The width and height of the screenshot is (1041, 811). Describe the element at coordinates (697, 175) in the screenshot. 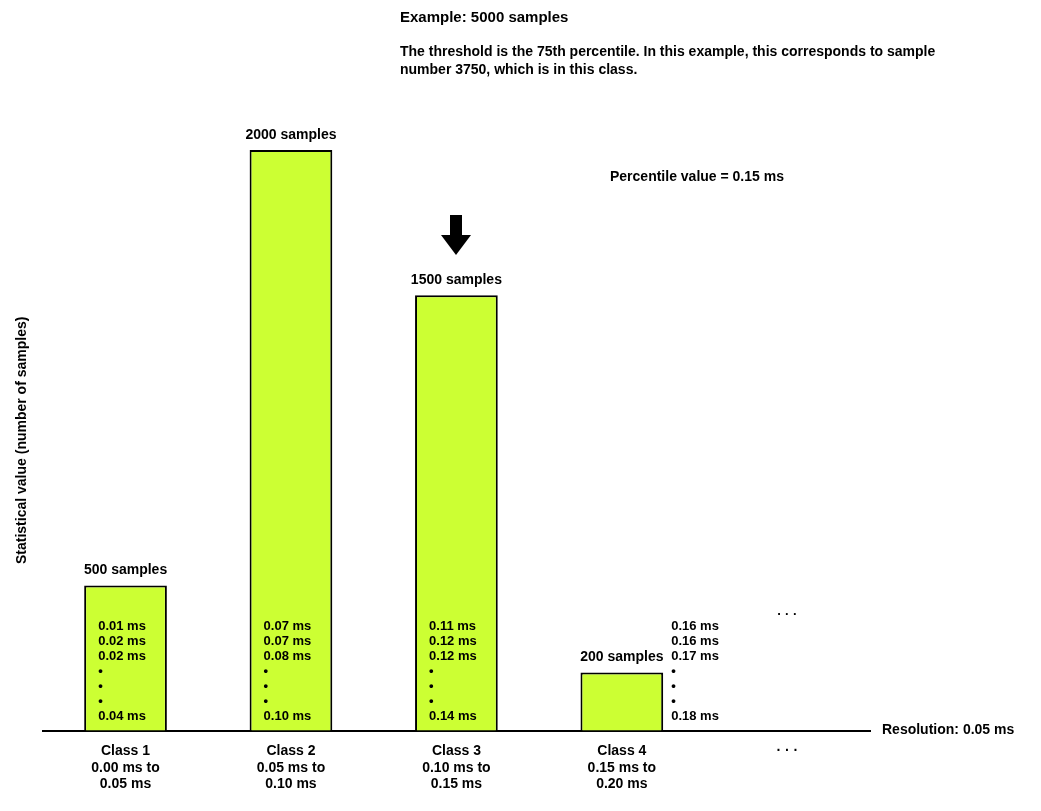

I see `annotation: Percentile value = 0.15 ms` at that location.